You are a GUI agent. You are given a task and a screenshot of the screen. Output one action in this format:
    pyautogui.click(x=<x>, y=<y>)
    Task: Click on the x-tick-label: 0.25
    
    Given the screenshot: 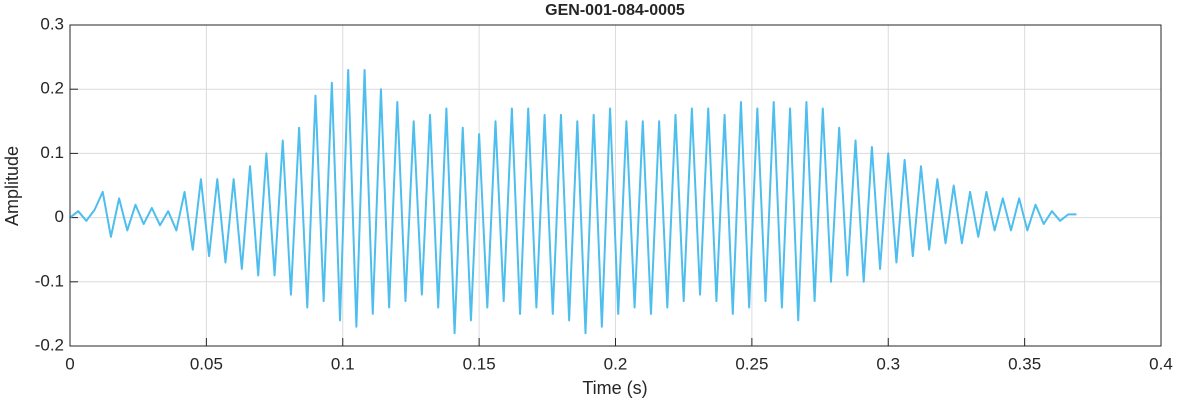 What is the action you would take?
    pyautogui.click(x=751, y=363)
    